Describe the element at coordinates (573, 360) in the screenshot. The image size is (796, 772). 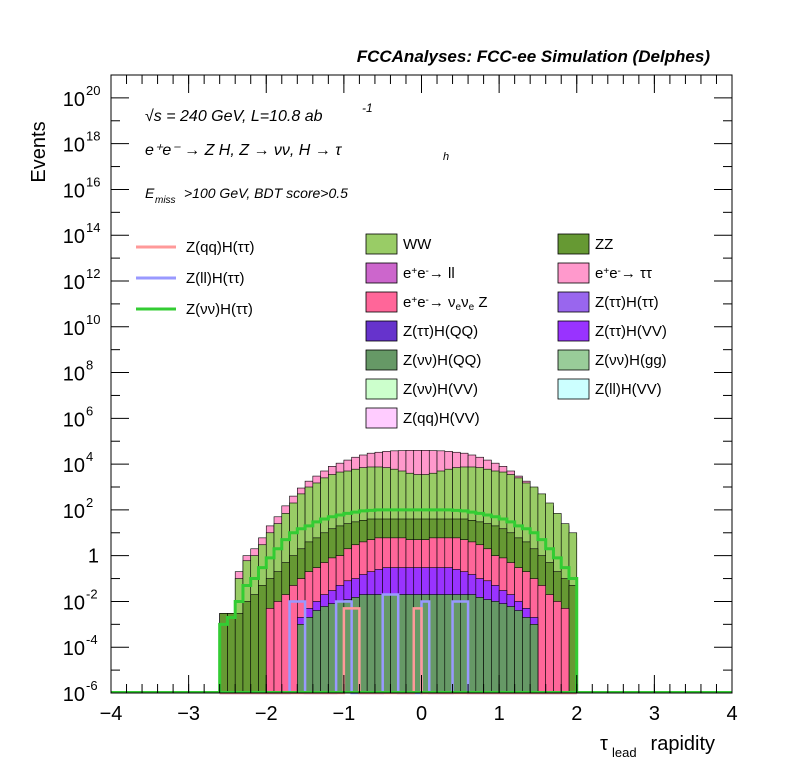
I see `legend-swatch-nunu_gg` at that location.